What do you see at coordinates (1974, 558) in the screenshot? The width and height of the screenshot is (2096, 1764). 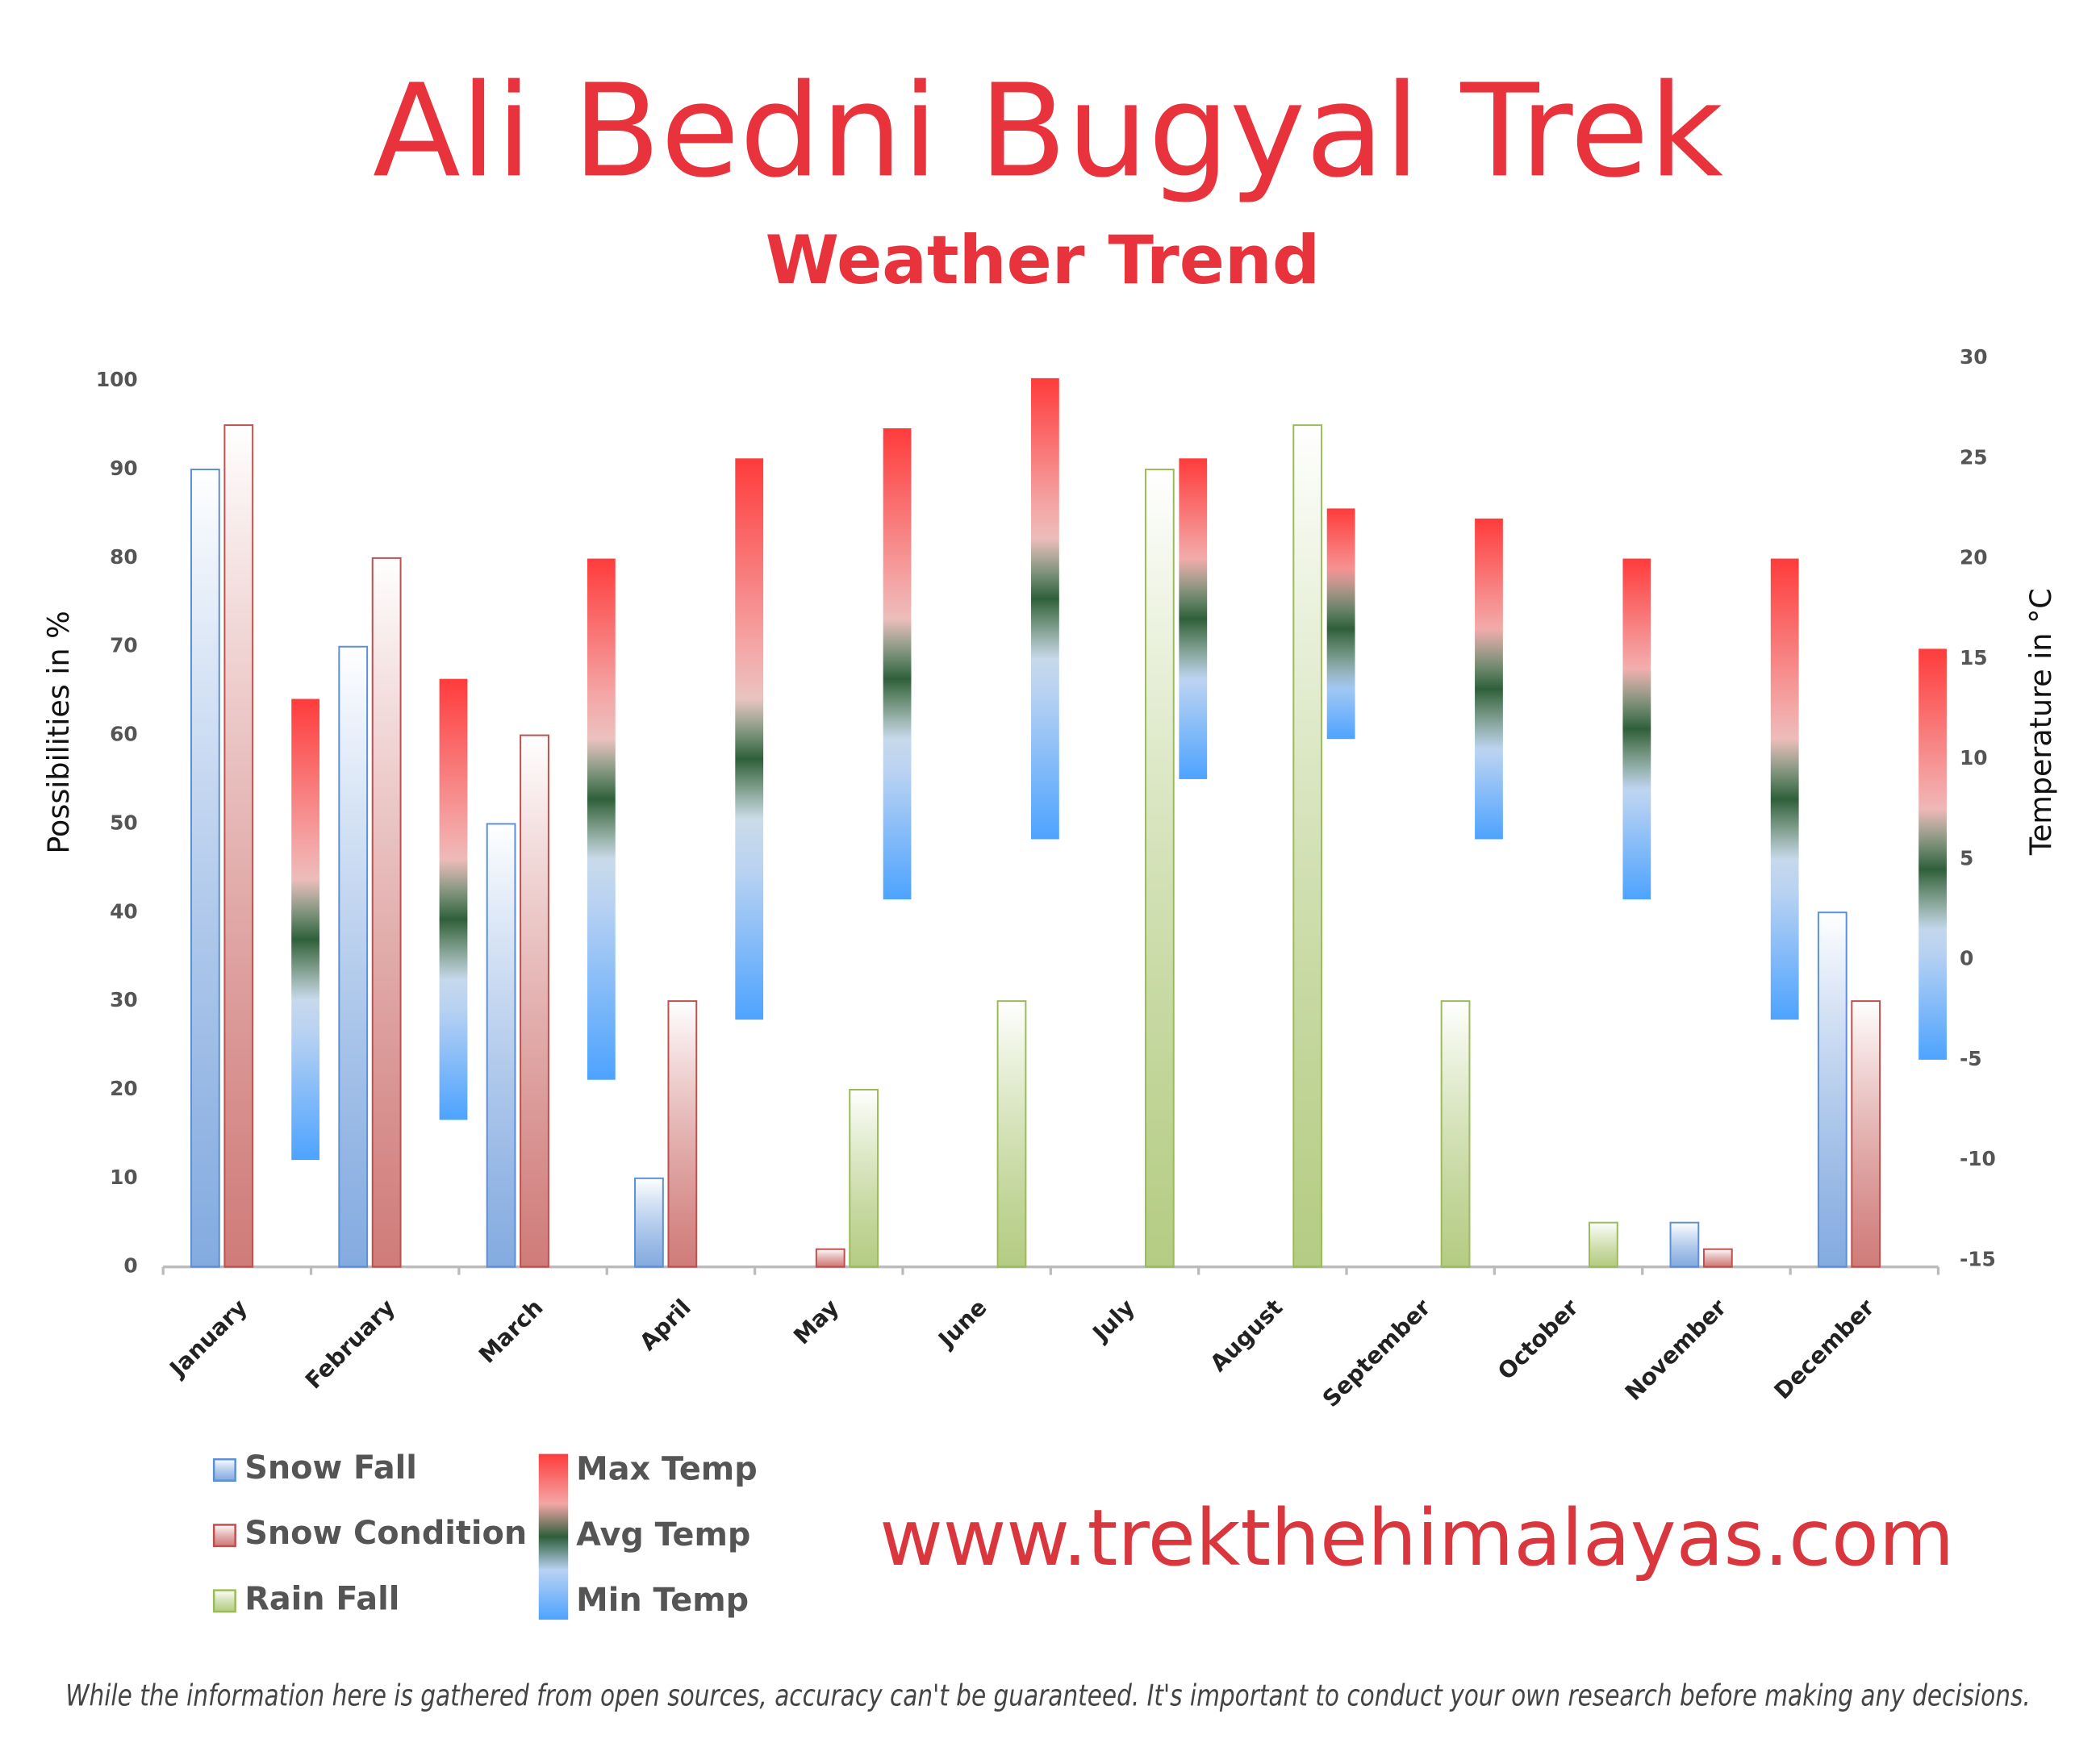 I see `y2-tick-label: 20` at bounding box center [1974, 558].